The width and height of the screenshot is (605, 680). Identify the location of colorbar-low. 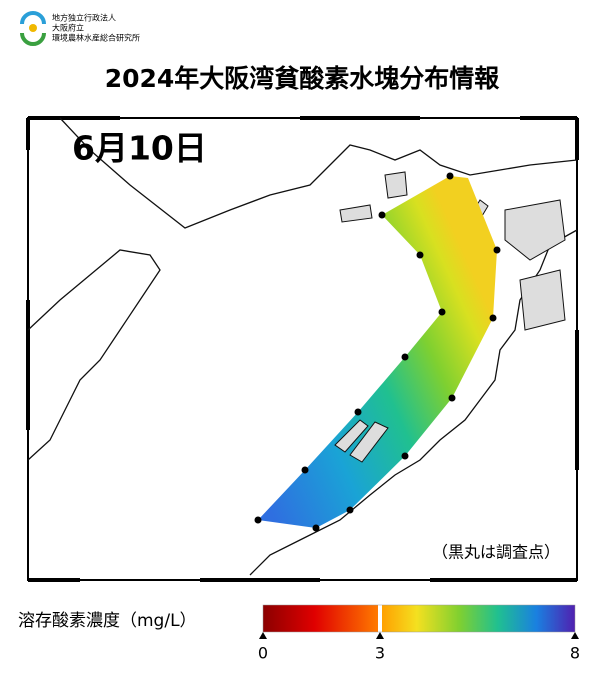
(320, 618).